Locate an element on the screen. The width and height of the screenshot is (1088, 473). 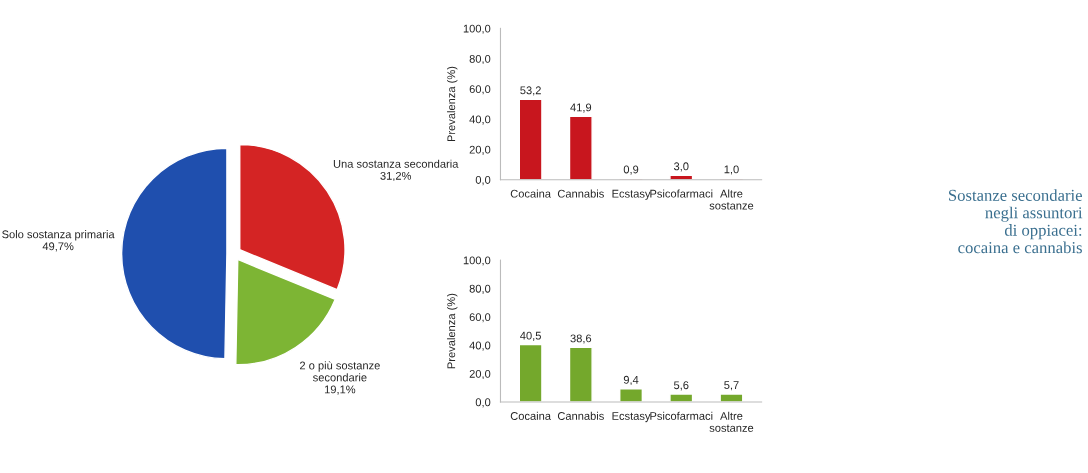
data-label: 3,0 is located at coordinates (681, 167).